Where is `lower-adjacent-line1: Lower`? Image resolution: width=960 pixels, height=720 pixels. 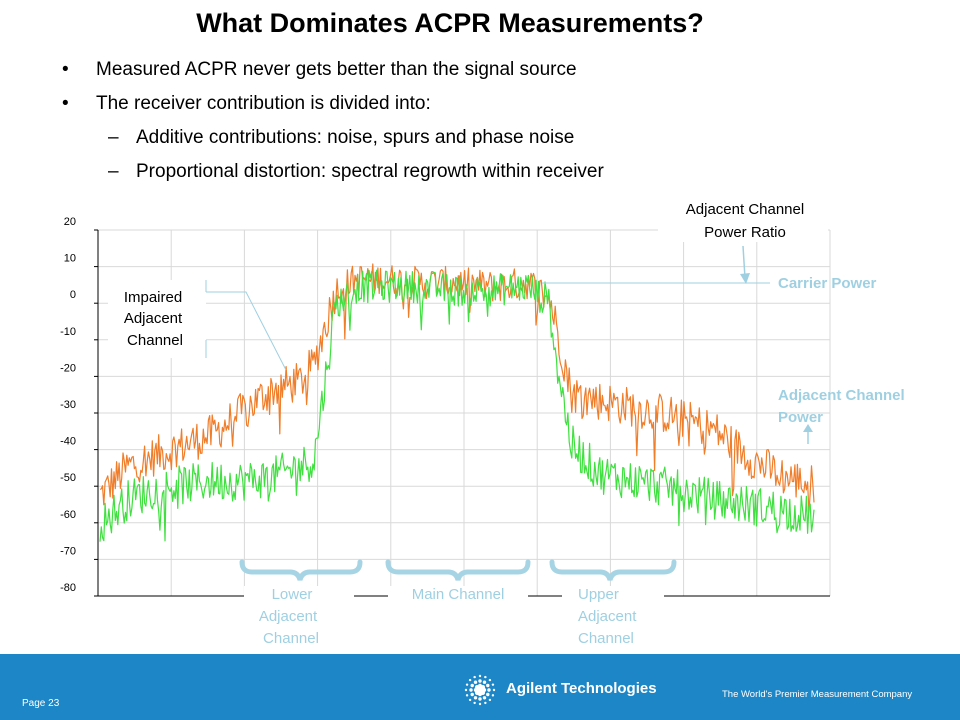 lower-adjacent-line1: Lower is located at coordinates (292, 594).